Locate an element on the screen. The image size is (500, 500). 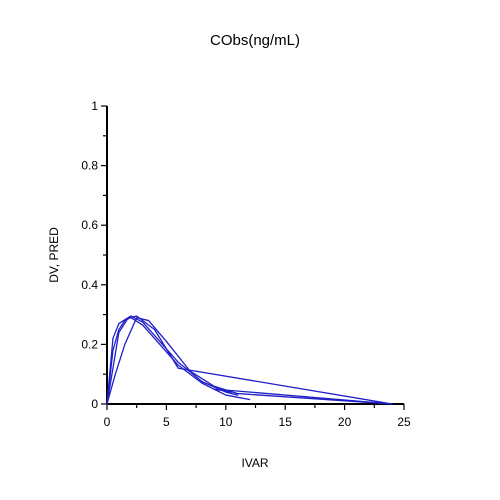
y-tick-label: 0.4 is located at coordinates (89, 285).